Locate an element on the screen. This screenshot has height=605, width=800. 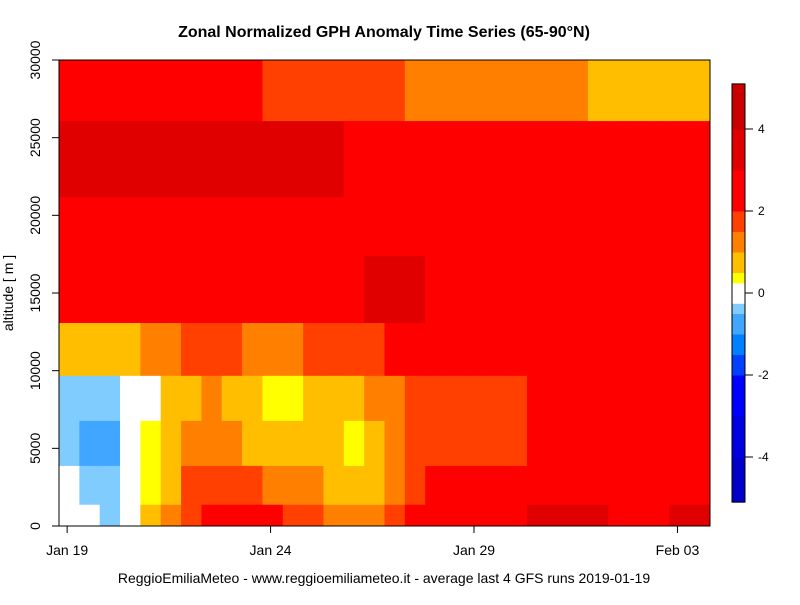
y-tick-label: 20000 is located at coordinates (35, 215).